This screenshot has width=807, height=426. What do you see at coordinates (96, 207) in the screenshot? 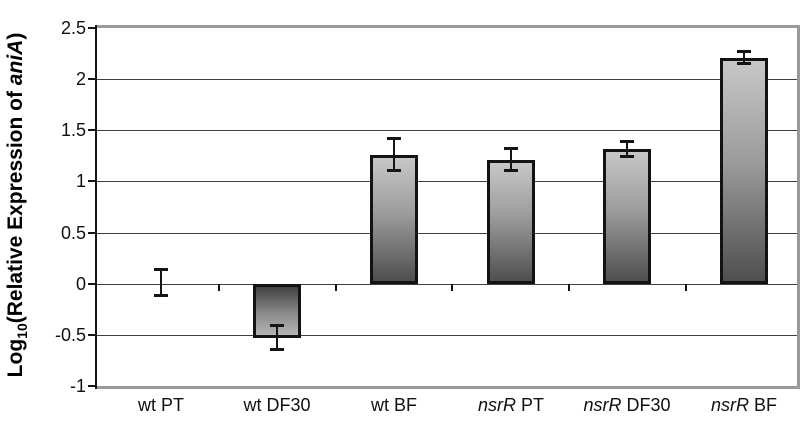
I see `y-axis-line` at bounding box center [96, 207].